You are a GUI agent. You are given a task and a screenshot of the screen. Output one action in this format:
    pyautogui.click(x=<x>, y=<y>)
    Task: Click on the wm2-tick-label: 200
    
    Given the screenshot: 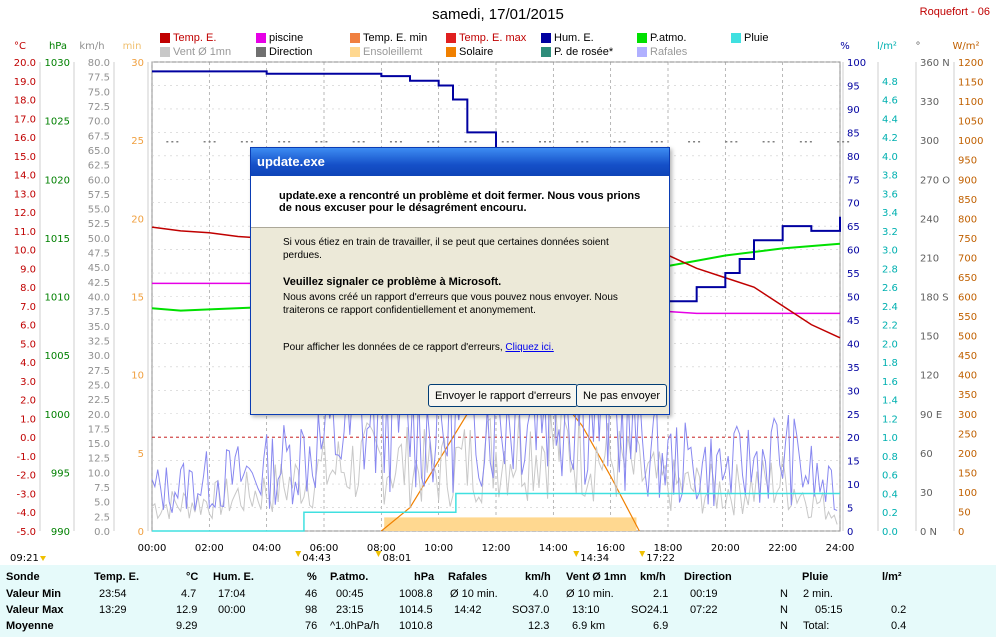 What is the action you would take?
    pyautogui.click(x=967, y=454)
    